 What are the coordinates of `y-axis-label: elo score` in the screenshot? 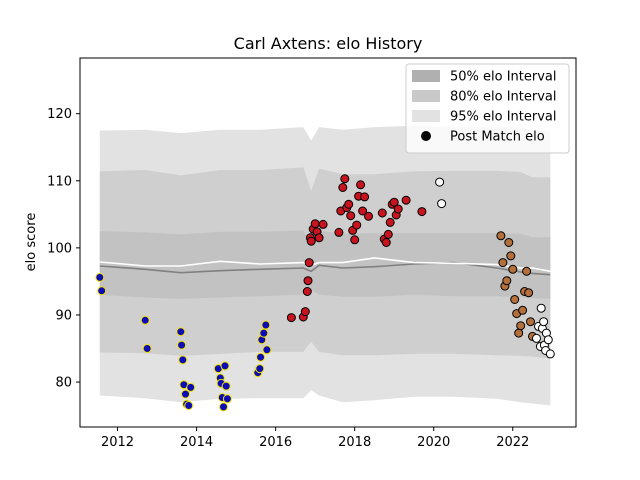 It's located at (31, 242).